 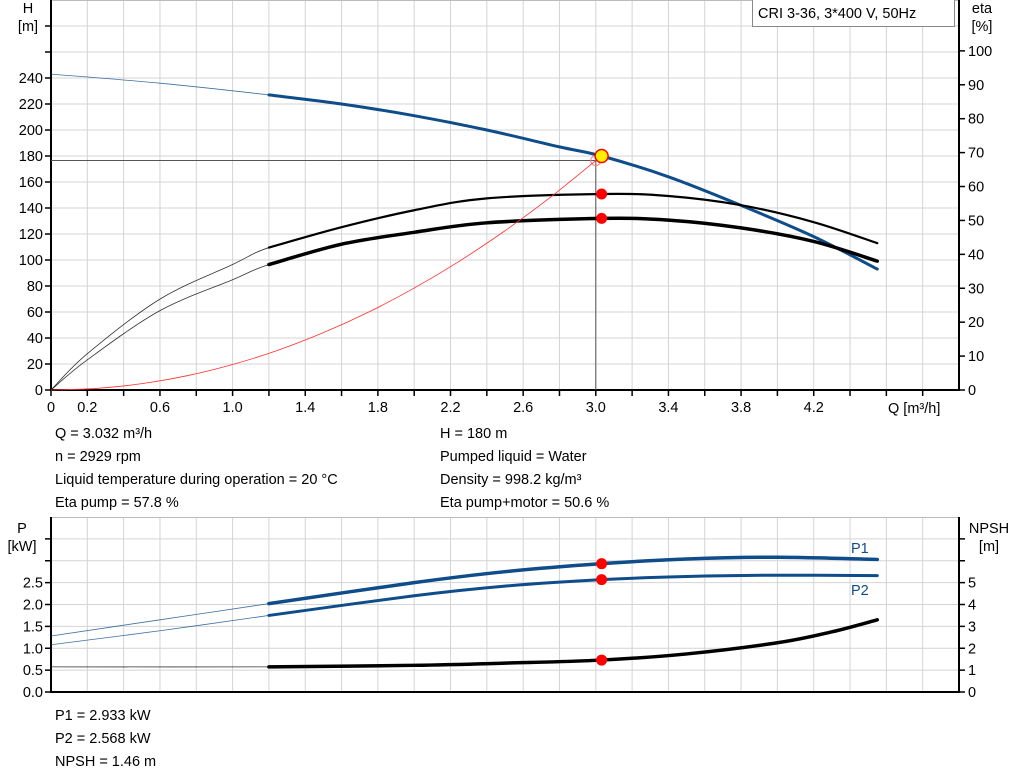 I want to click on eta-unit: [%], so click(x=982, y=27).